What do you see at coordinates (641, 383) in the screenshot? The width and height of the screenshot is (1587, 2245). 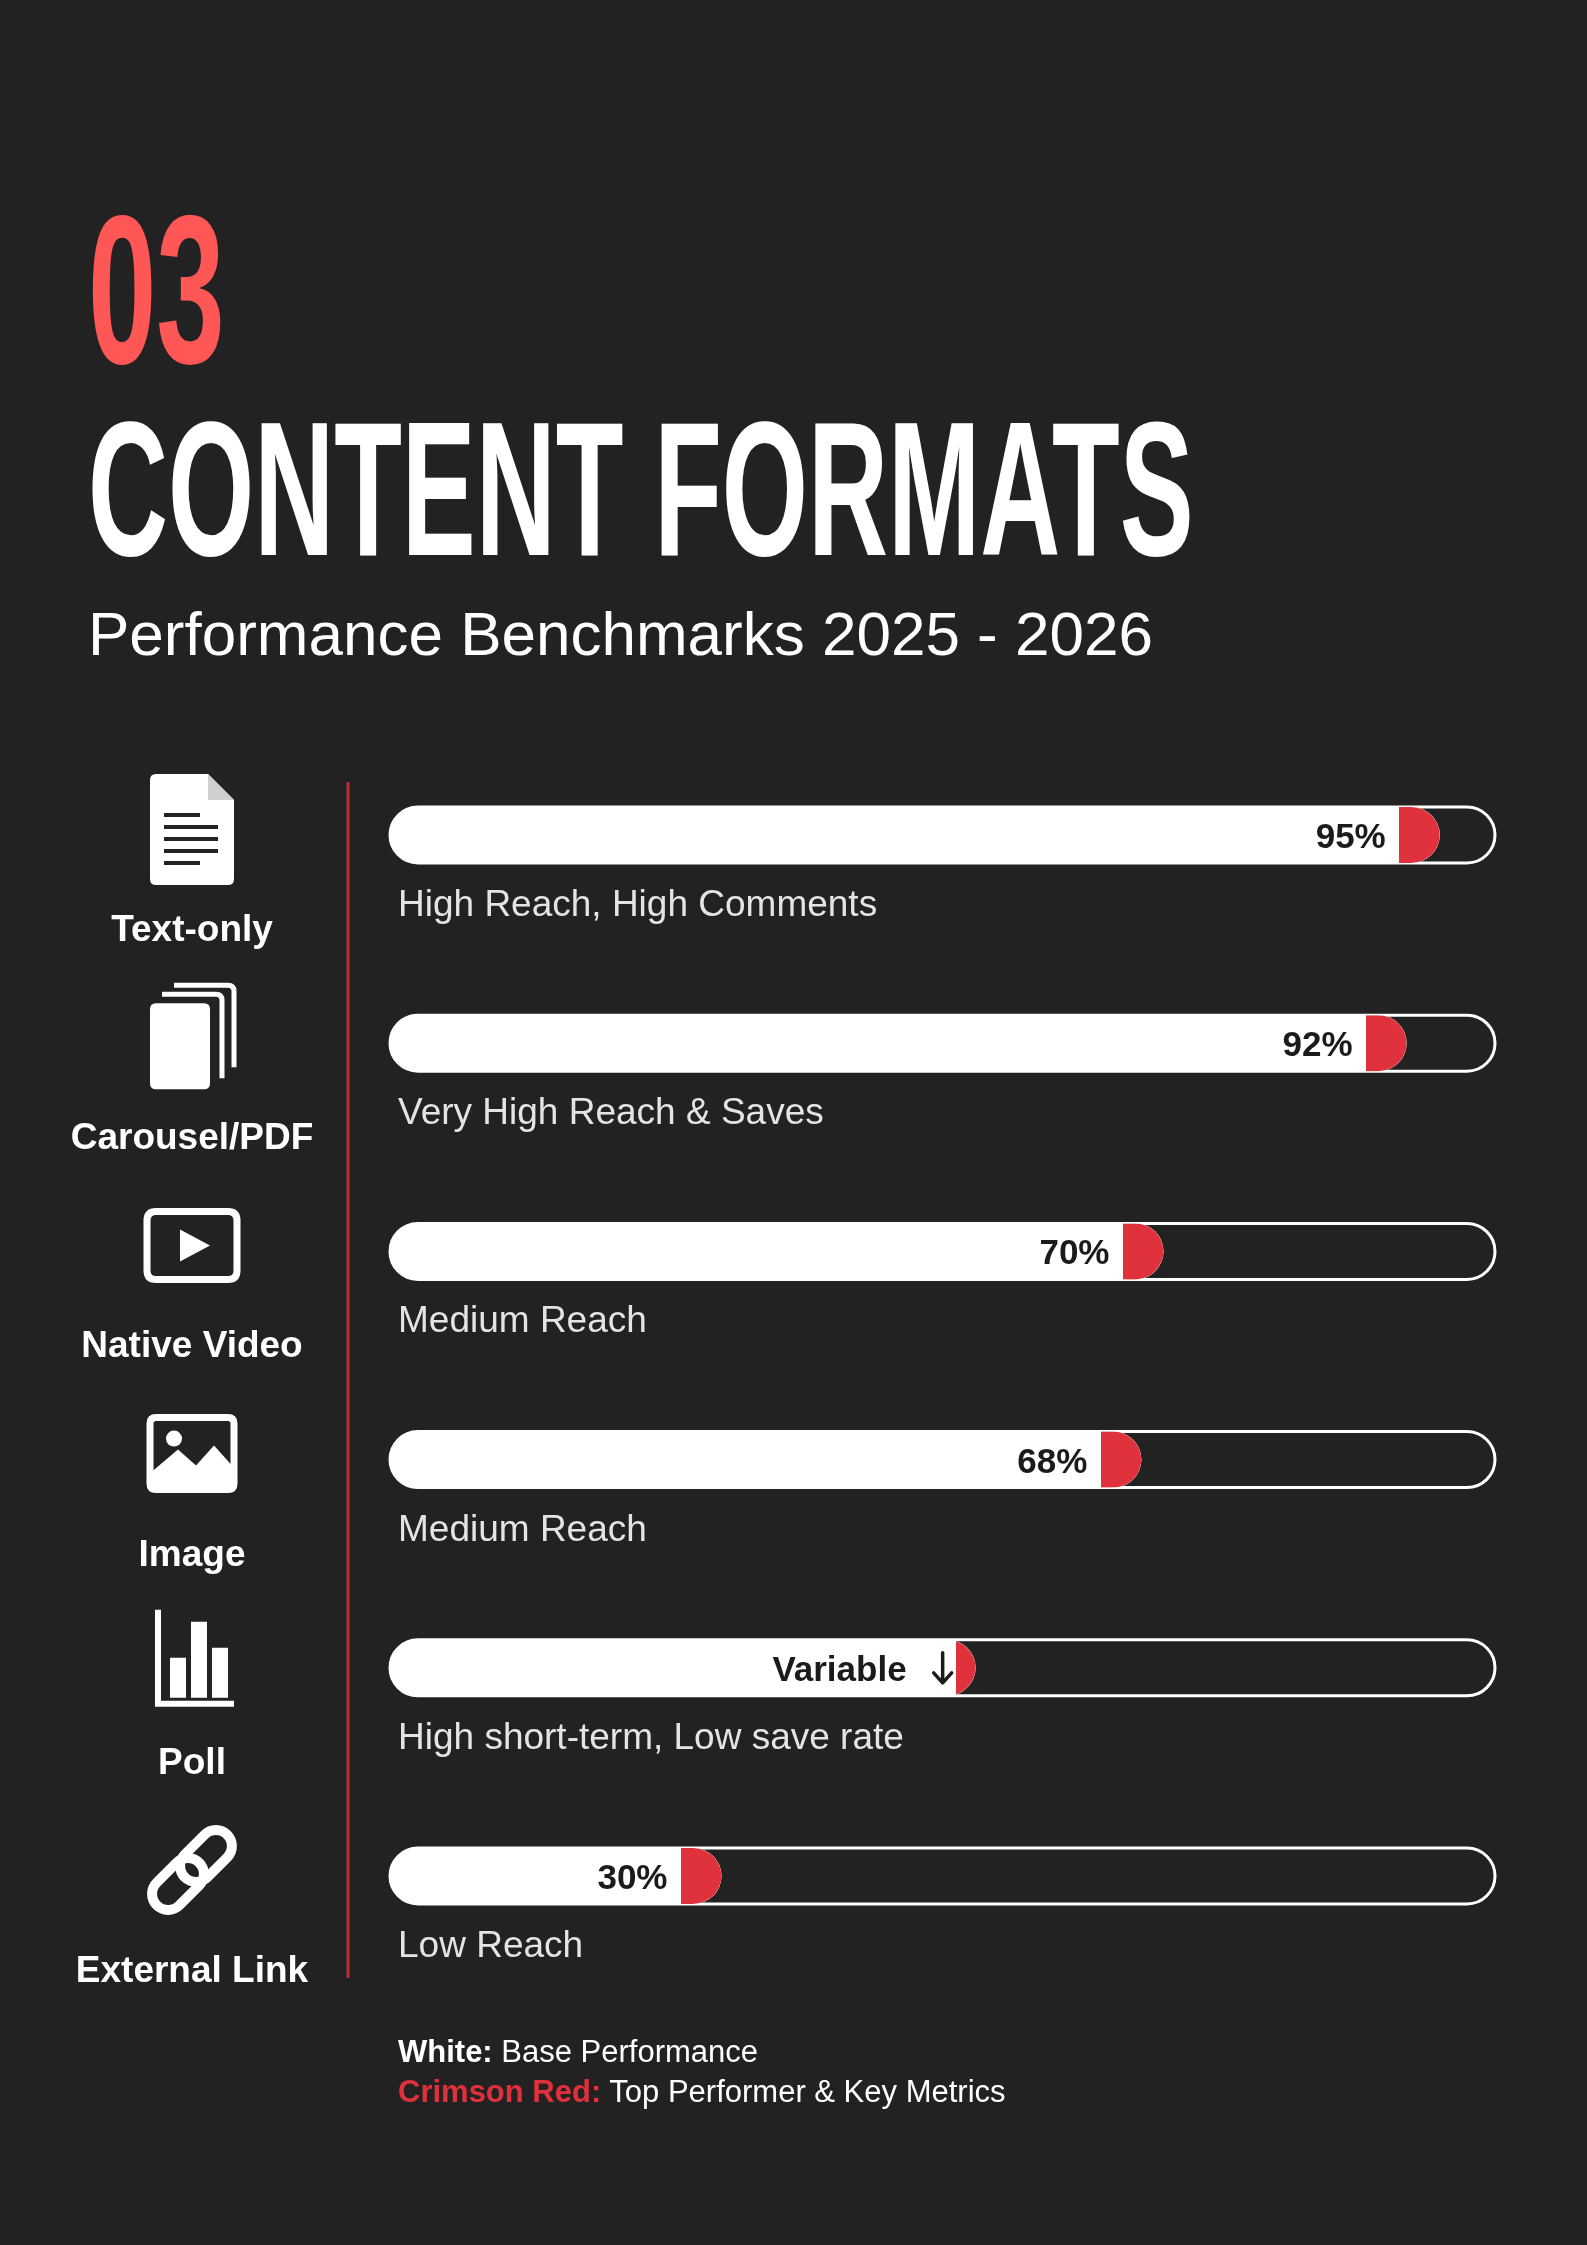 I see `chart-title: 03 CONTENT FORMATS` at bounding box center [641, 383].